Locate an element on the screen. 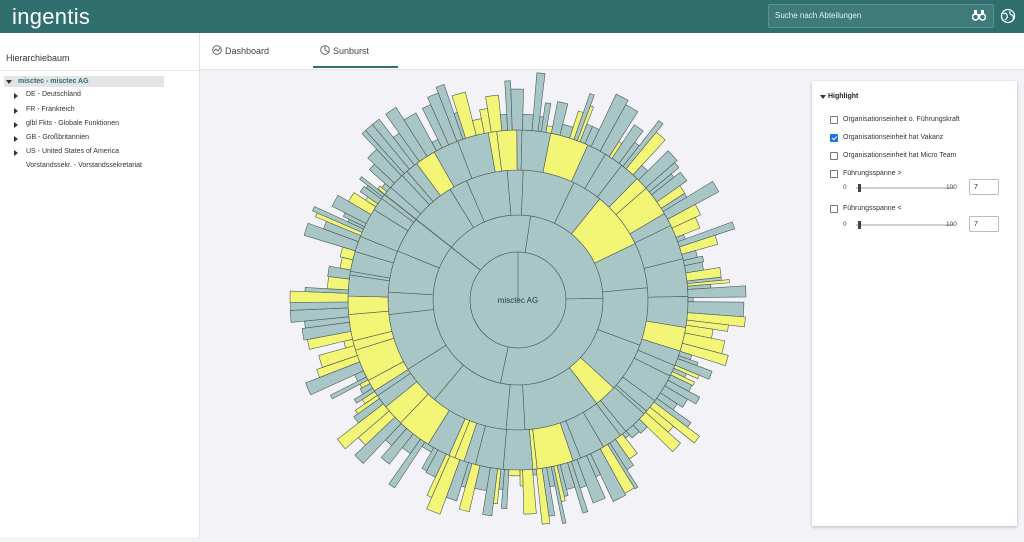  tree-item-label: FR - Frankreich is located at coordinates (50, 109).